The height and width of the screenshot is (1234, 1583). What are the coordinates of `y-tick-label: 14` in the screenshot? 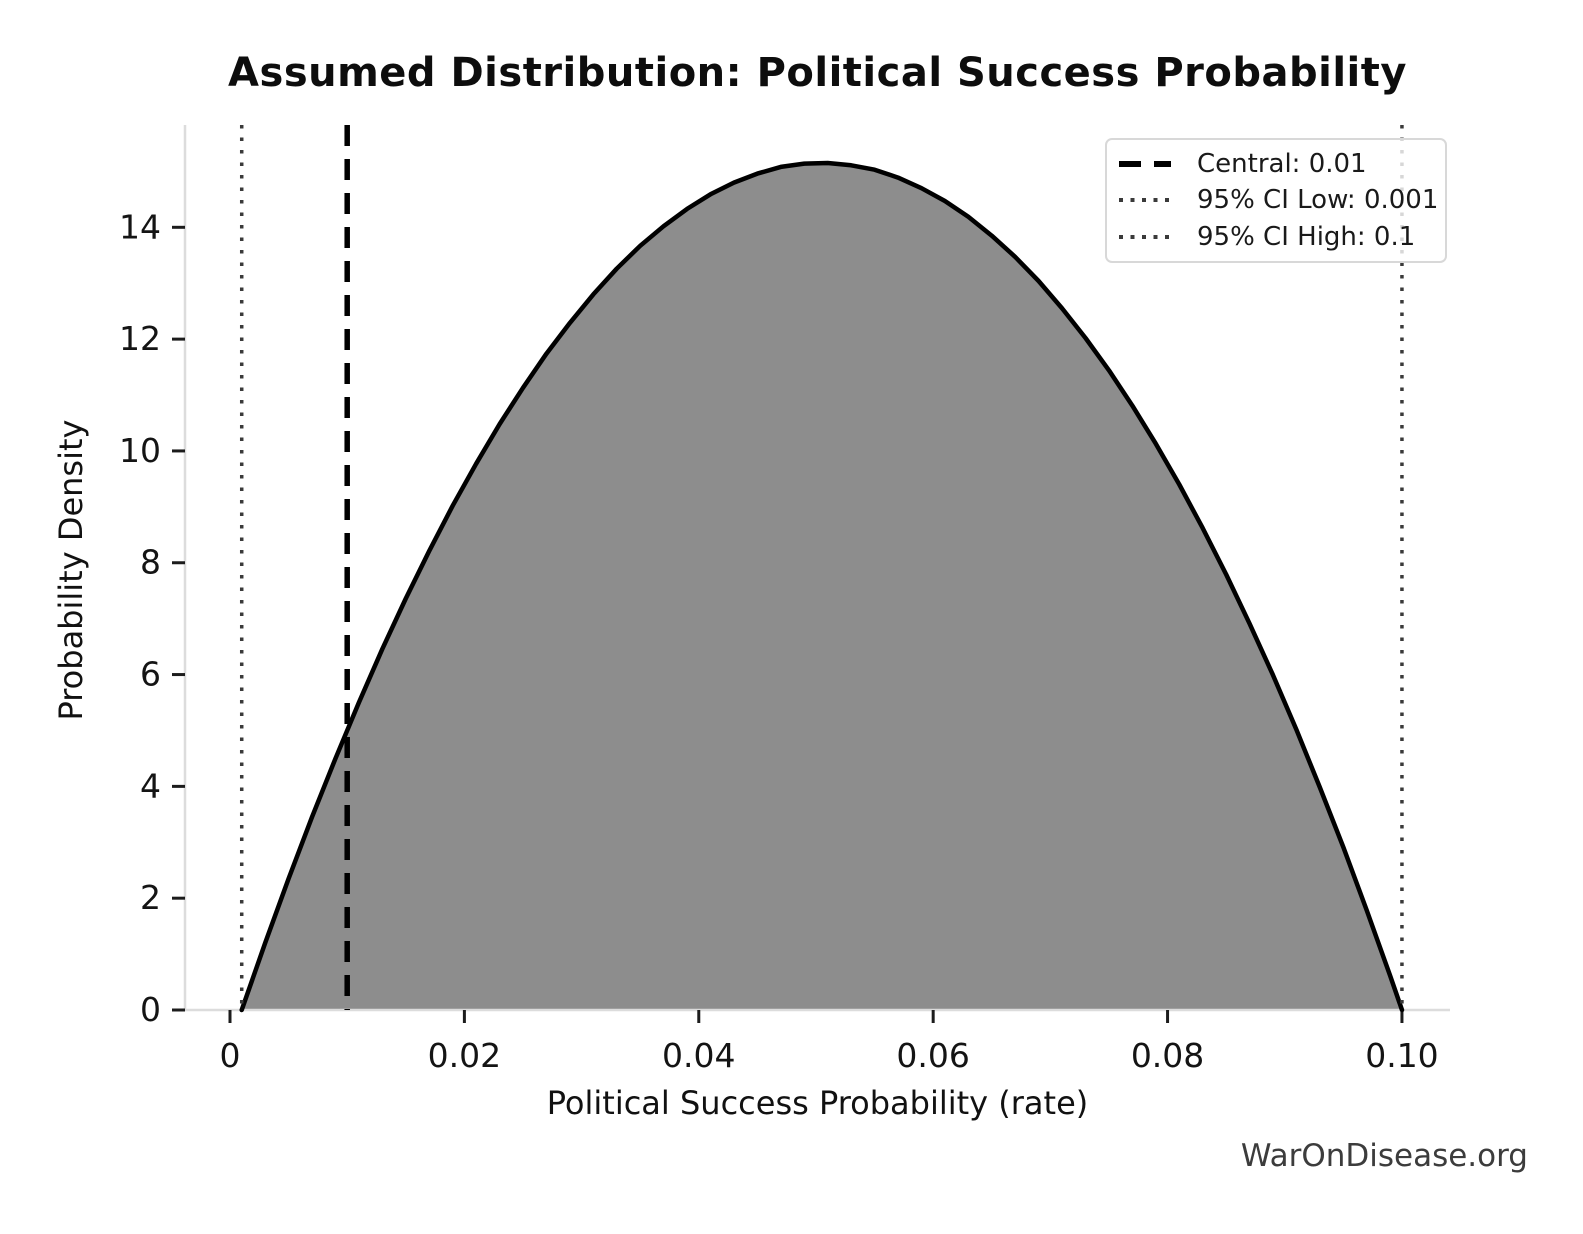 It's located at (140, 226).